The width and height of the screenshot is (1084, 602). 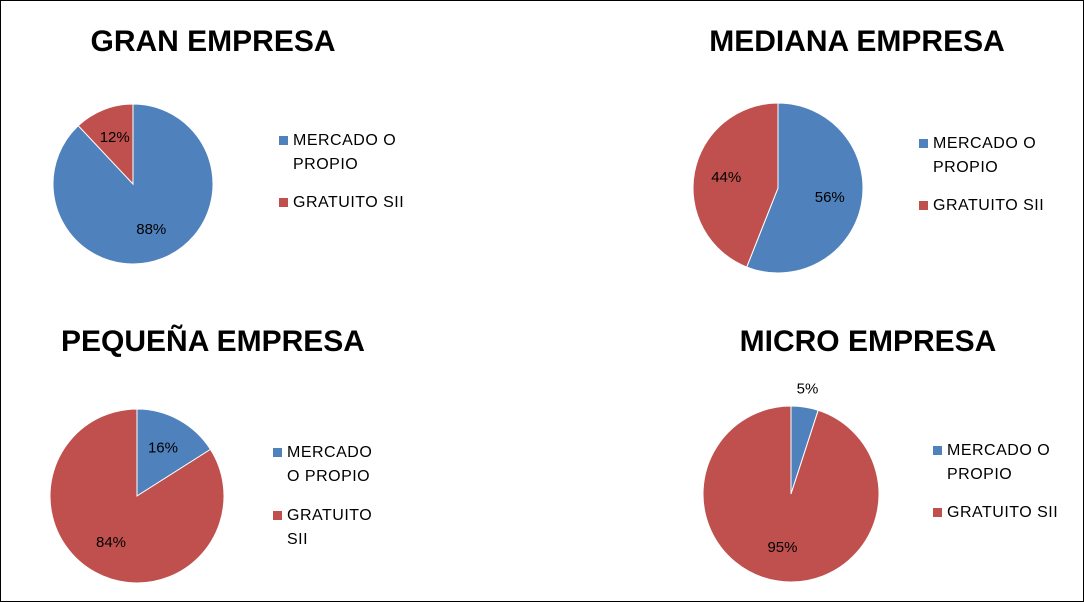 What do you see at coordinates (151, 229) in the screenshot?
I see `data-label: 88%` at bounding box center [151, 229].